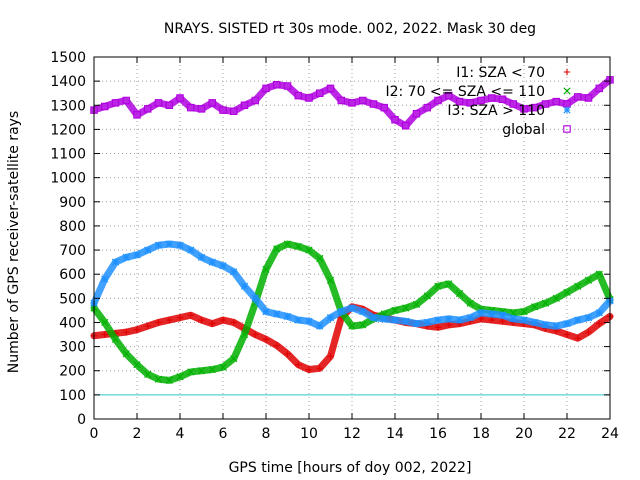 This screenshot has height=480, width=640. What do you see at coordinates (72, 275) in the screenshot?
I see `y-tick-label: 600` at bounding box center [72, 275].